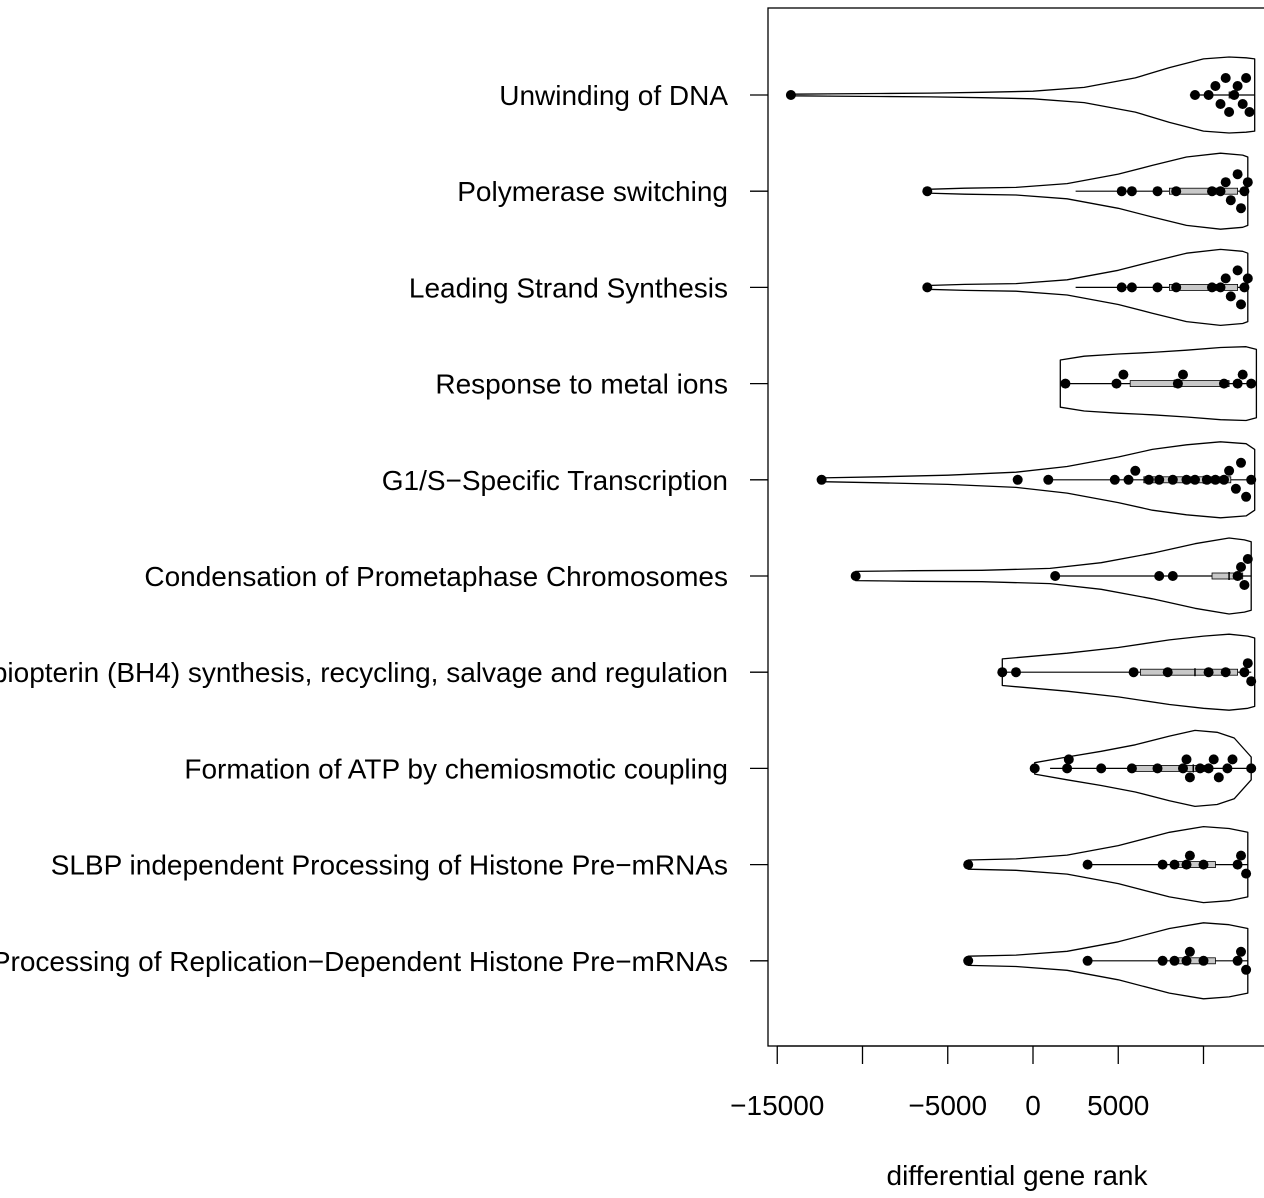 The height and width of the screenshot is (1198, 1264). What do you see at coordinates (1018, 1175) in the screenshot?
I see `x-axis-label: differential gene rank` at bounding box center [1018, 1175].